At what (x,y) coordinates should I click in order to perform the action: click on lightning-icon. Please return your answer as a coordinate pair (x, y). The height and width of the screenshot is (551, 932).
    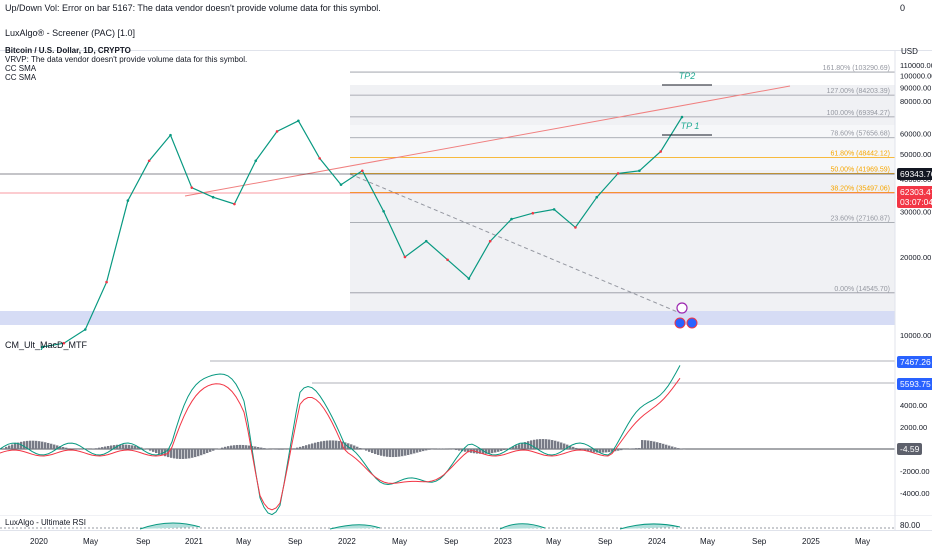
    Looking at the image, I should click on (682, 308).